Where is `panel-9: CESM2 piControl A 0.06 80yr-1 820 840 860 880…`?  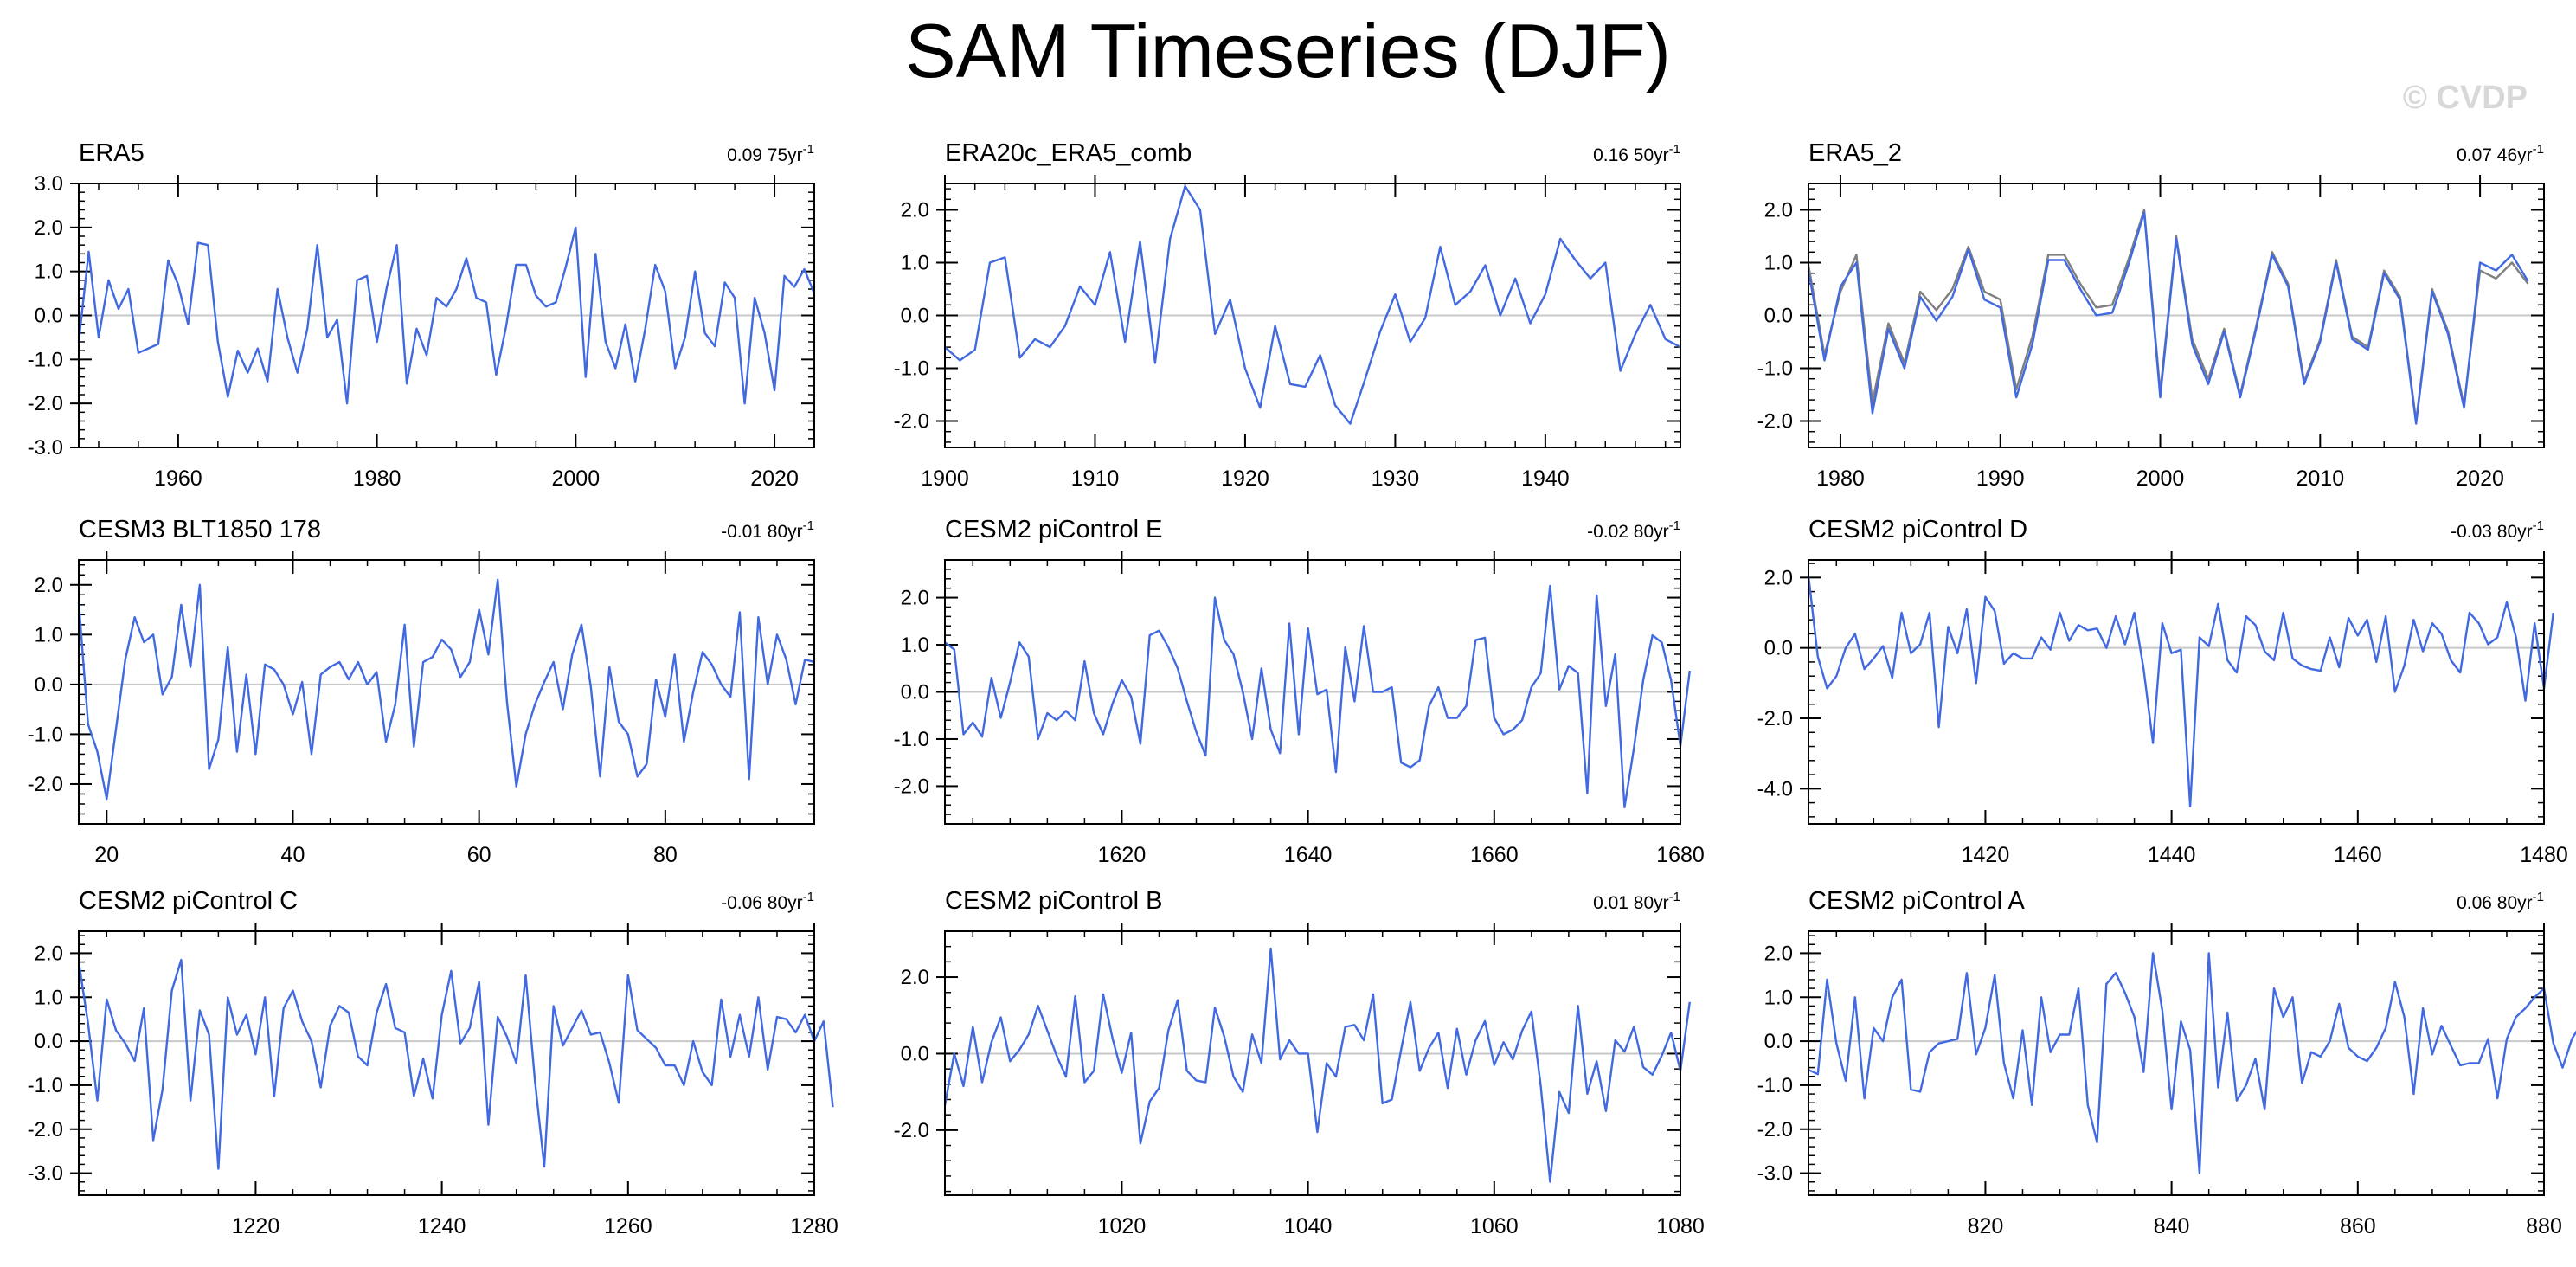
panel-9: CESM2 piControl A 0.06 80yr-1 820 840 860 880… is located at coordinates (2166, 1062).